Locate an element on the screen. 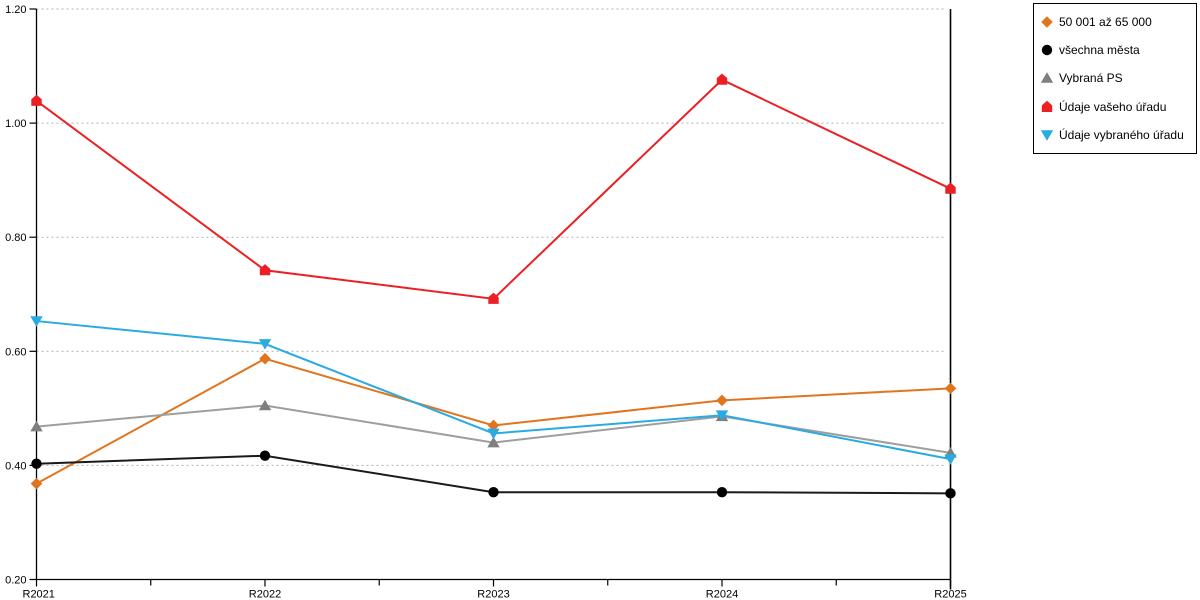  legend-item: všechna města is located at coordinates (1115, 50).